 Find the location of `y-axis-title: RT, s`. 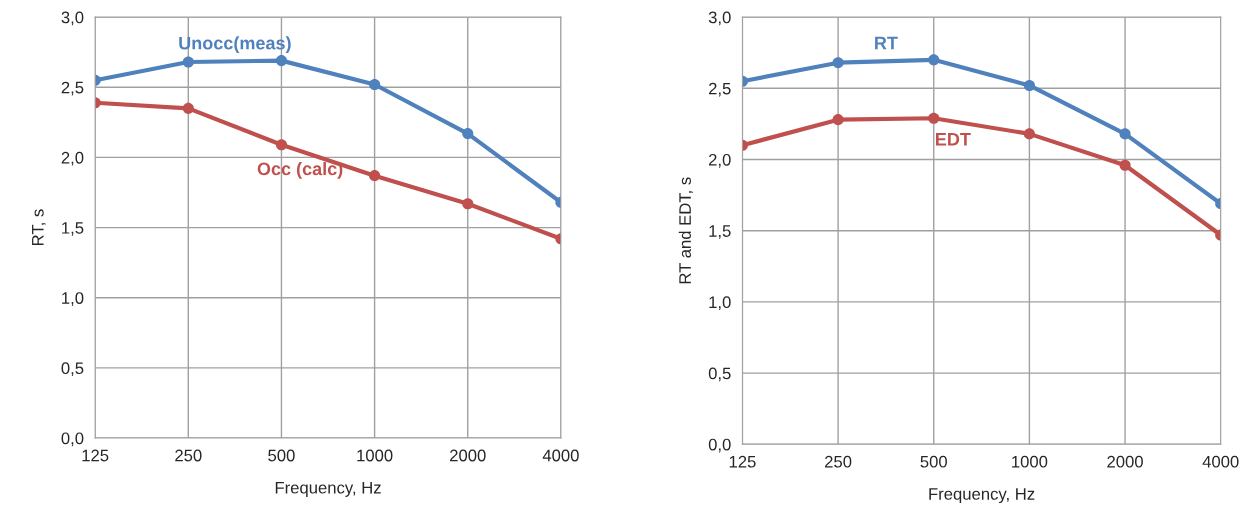

y-axis-title: RT, s is located at coordinates (39, 227).